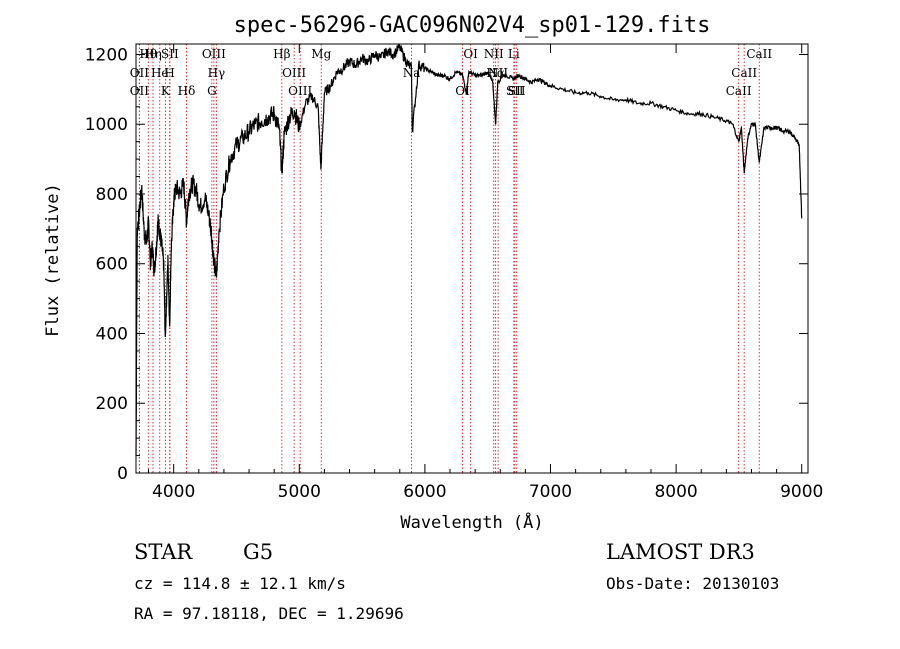  I want to click on y-tick-label: 200, so click(112, 404).